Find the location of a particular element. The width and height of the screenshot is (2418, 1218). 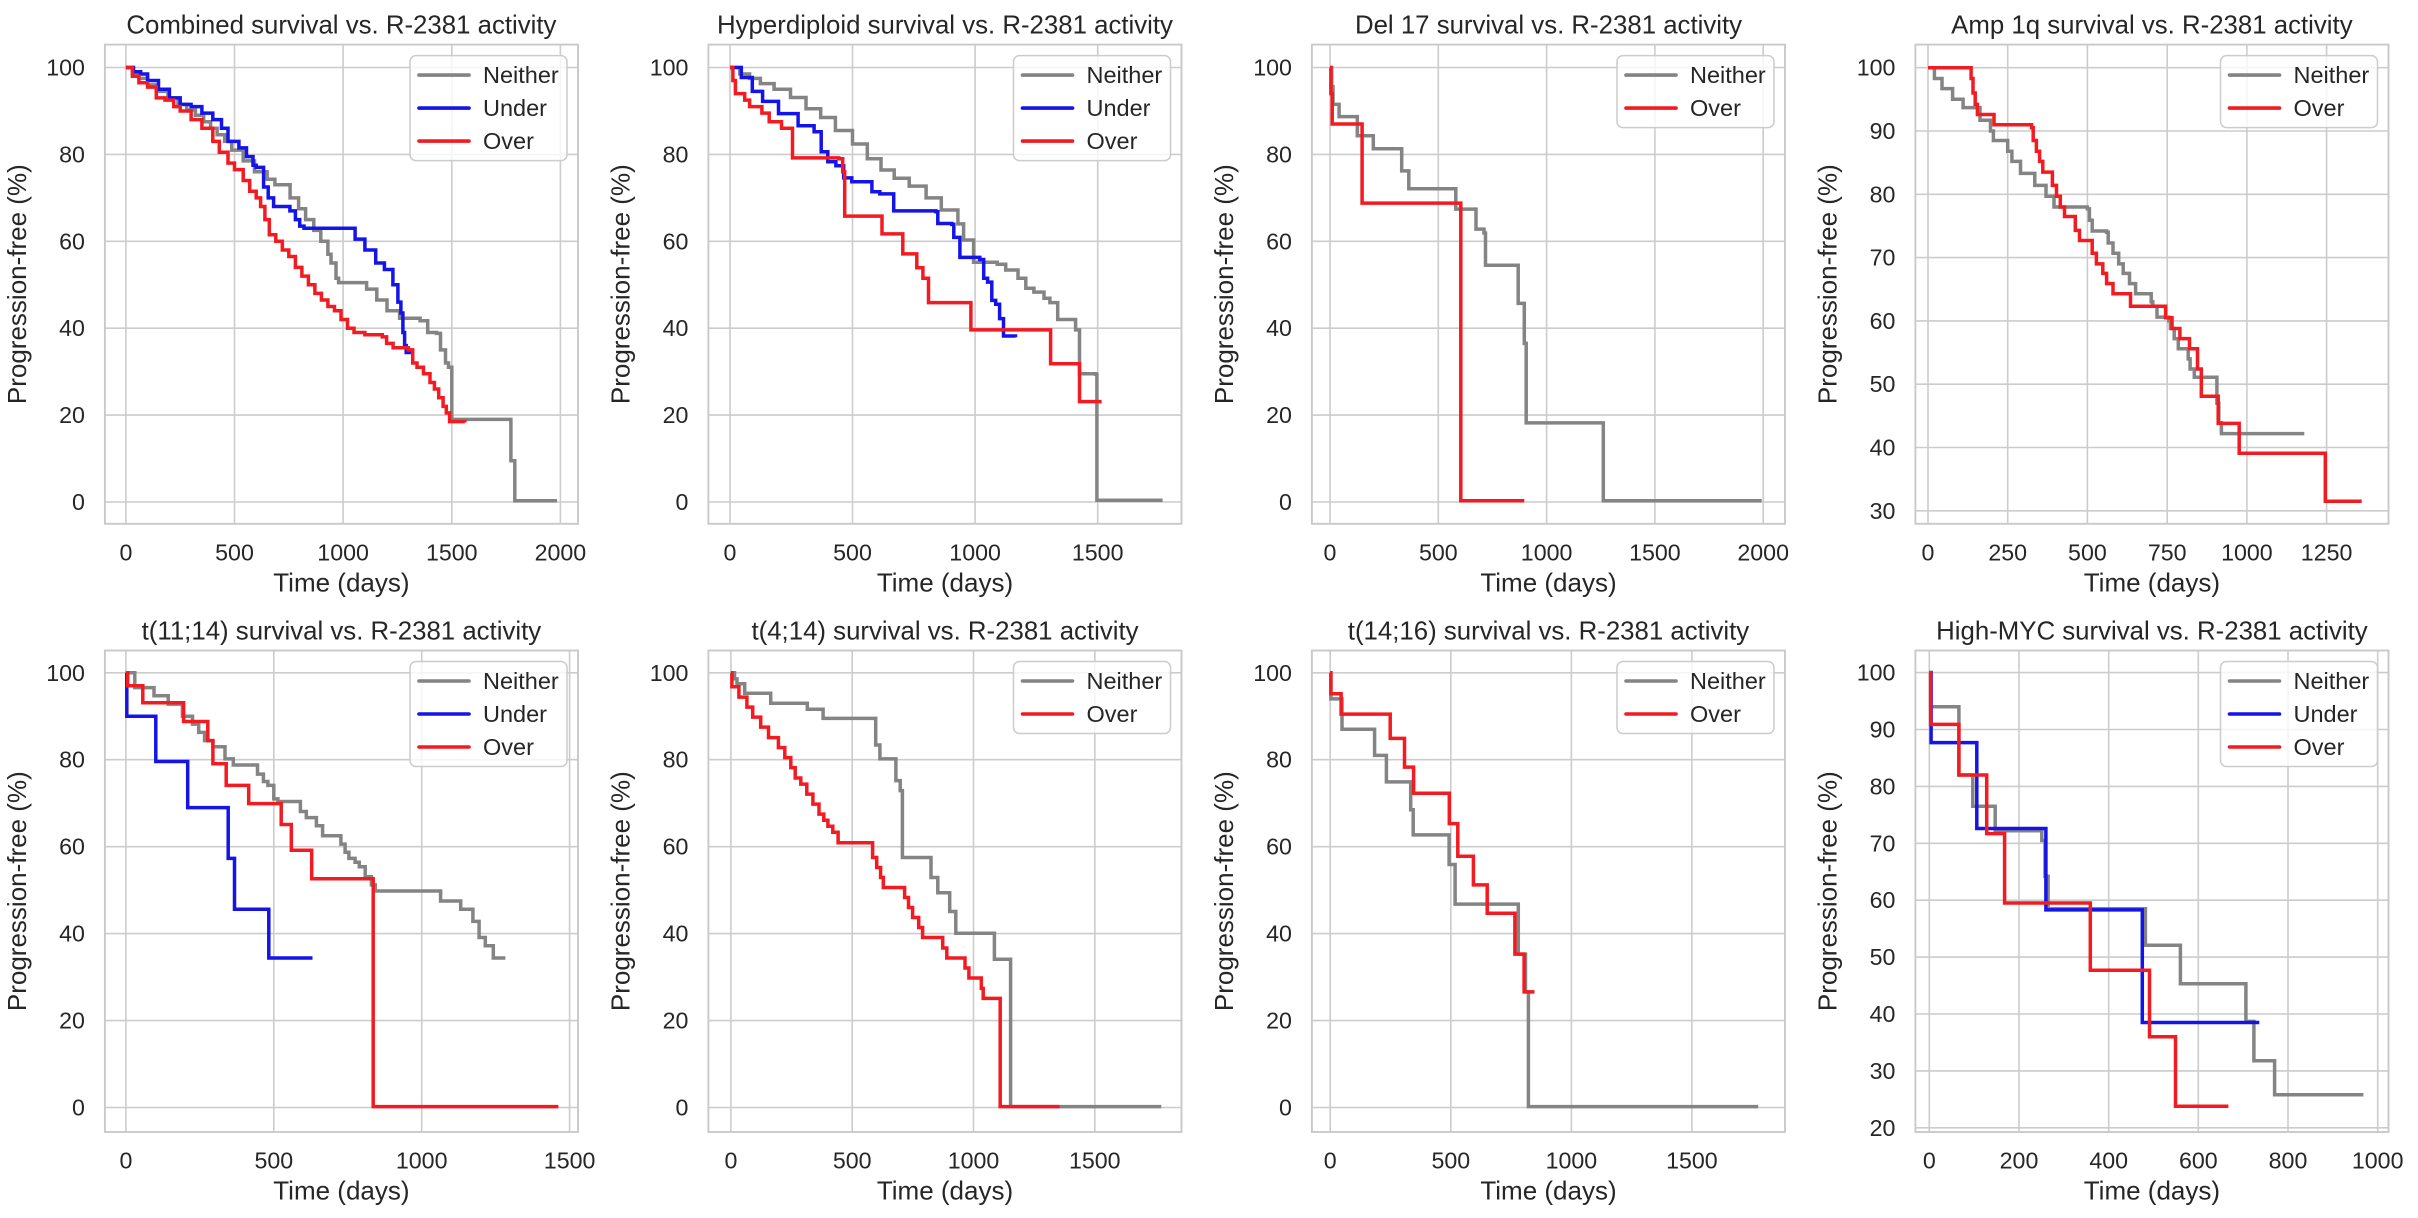

svg-text: 600 is located at coordinates (2198, 1161).